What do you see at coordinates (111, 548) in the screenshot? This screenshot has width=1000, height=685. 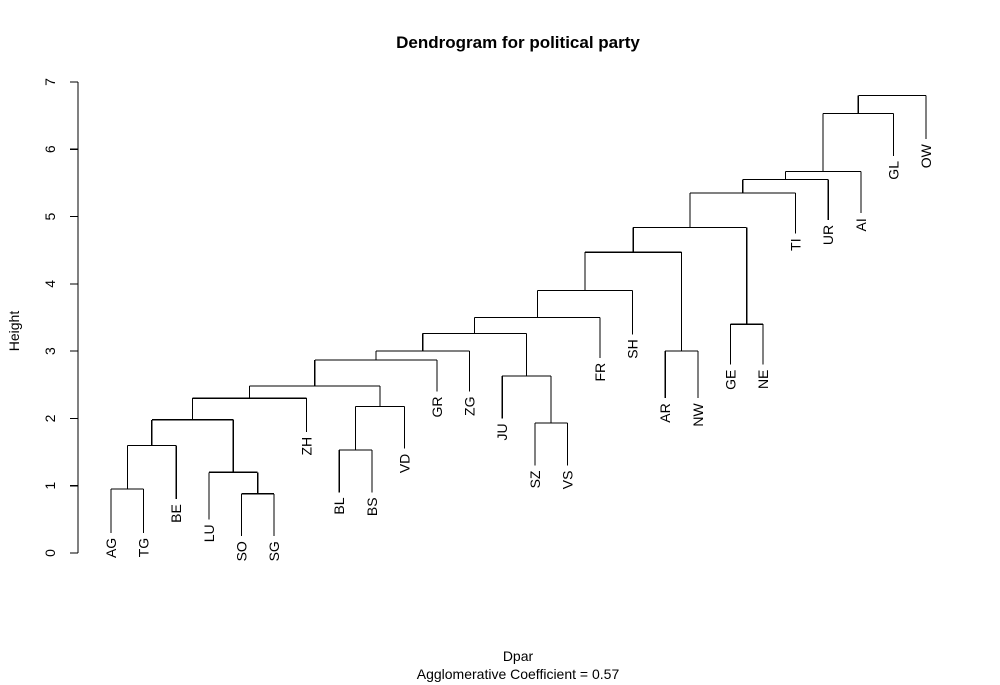 I see `leaf-label-ag: AG` at bounding box center [111, 548].